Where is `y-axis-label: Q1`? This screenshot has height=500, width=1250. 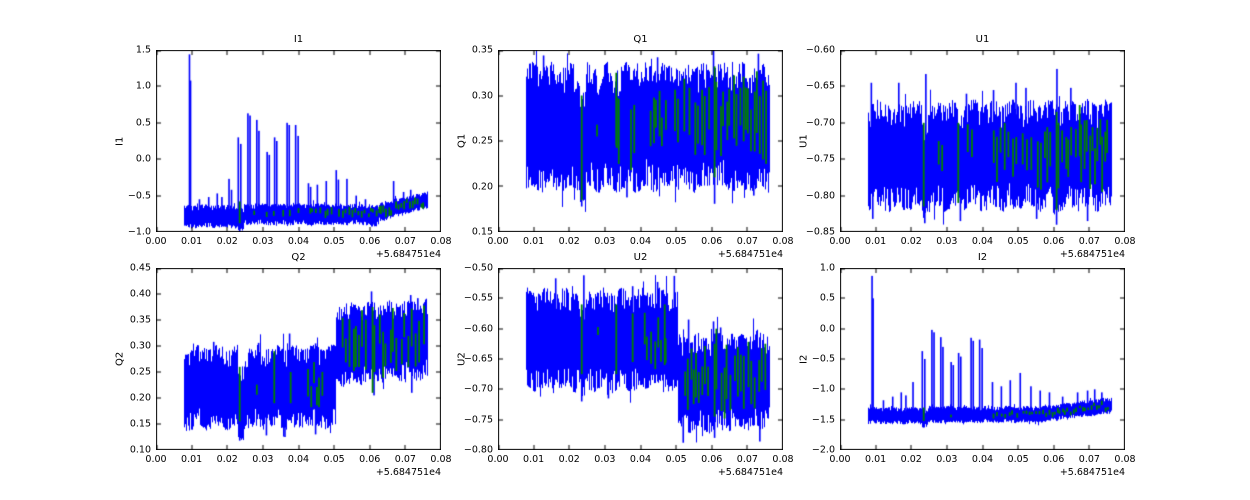 y-axis-label: Q1 is located at coordinates (462, 141).